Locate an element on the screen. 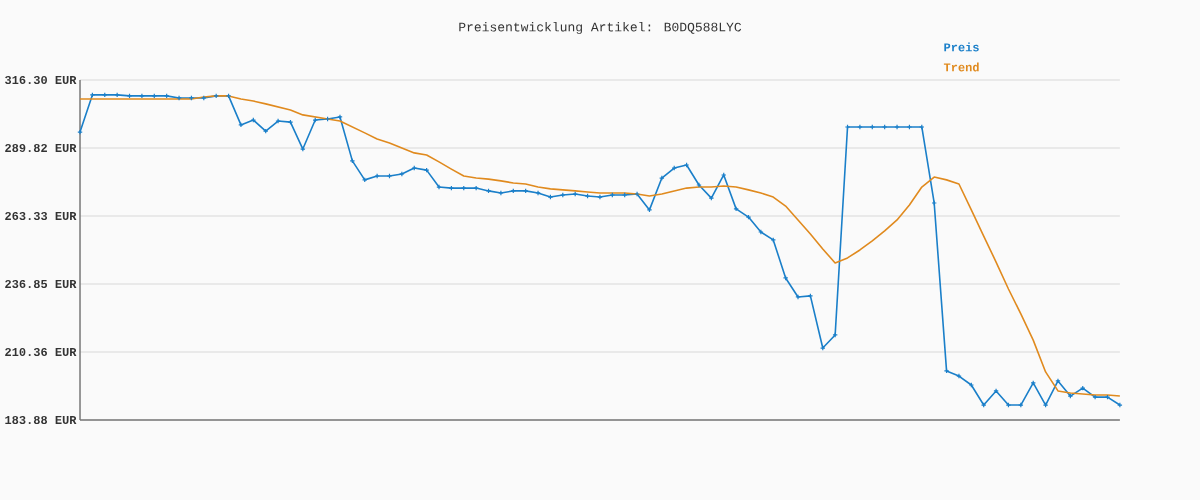 The width and height of the screenshot is (1200, 500). y-tick-label: 316.30 EUR is located at coordinates (41, 80).